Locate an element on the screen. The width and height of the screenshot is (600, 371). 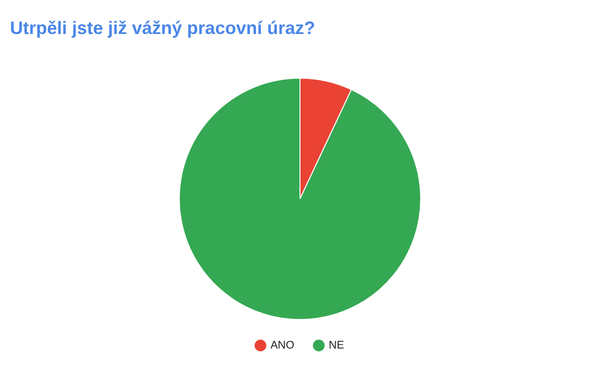
chart-title: Utrpěli jste již vážný pracovní úraz? is located at coordinates (163, 28).